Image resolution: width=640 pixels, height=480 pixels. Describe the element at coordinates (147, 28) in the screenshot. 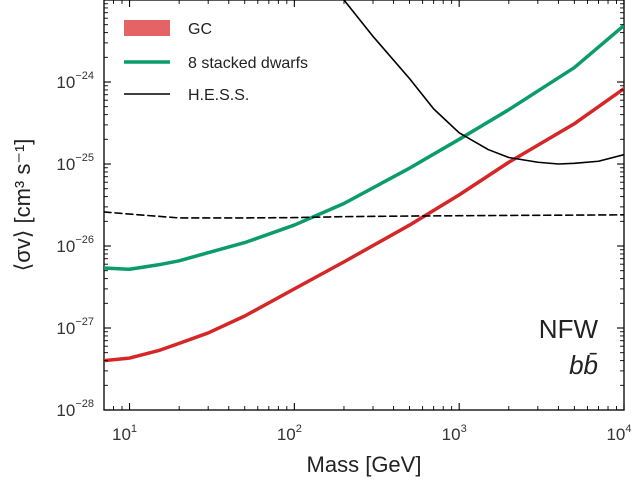

I see `legend-gc-swatch` at that location.